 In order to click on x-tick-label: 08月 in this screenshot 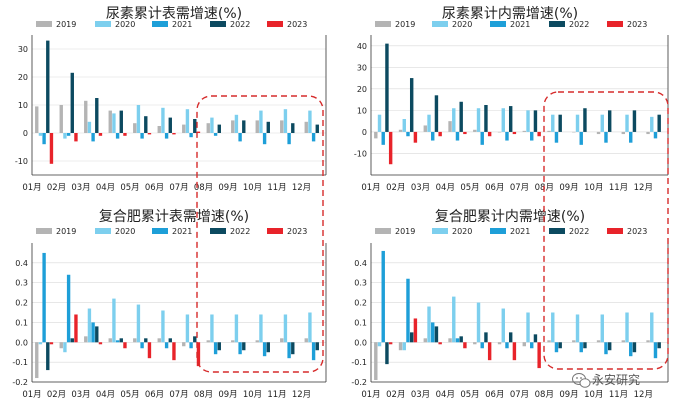, I will do `click(203, 395)`.